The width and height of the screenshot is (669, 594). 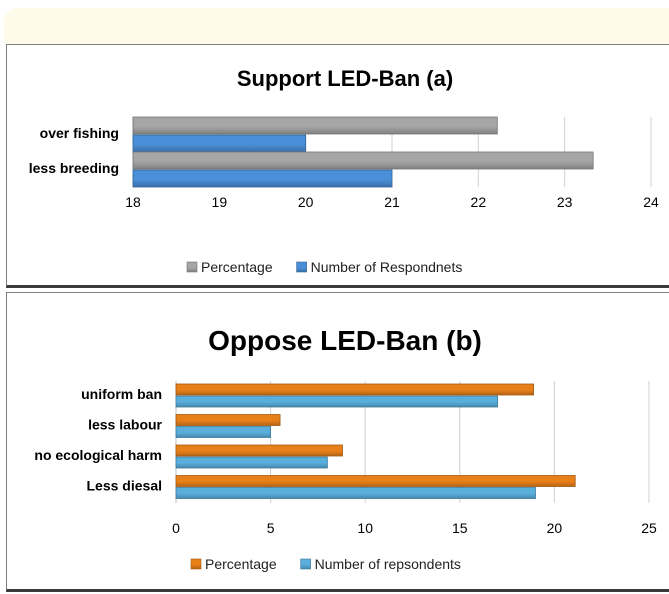 I want to click on x-tick-label: 25, so click(x=649, y=528).